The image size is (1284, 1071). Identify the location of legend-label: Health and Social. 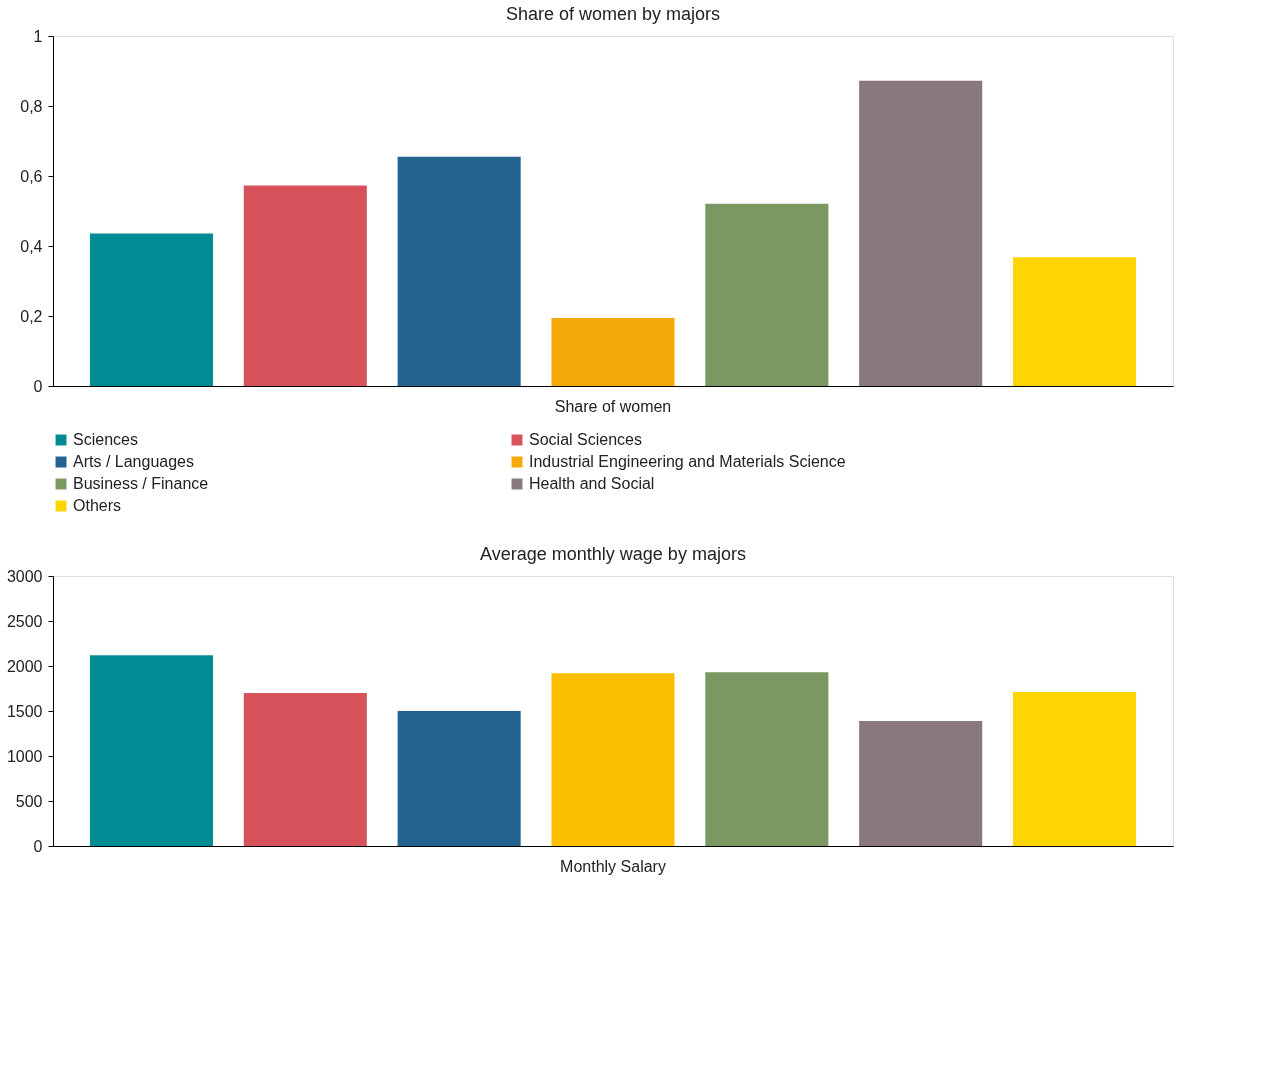
(592, 483).